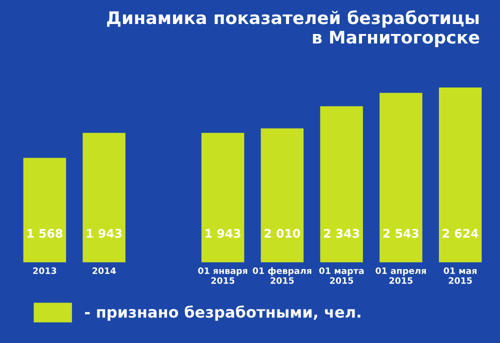  Describe the element at coordinates (342, 233) in the screenshot. I see `data-label: 2 343` at that location.